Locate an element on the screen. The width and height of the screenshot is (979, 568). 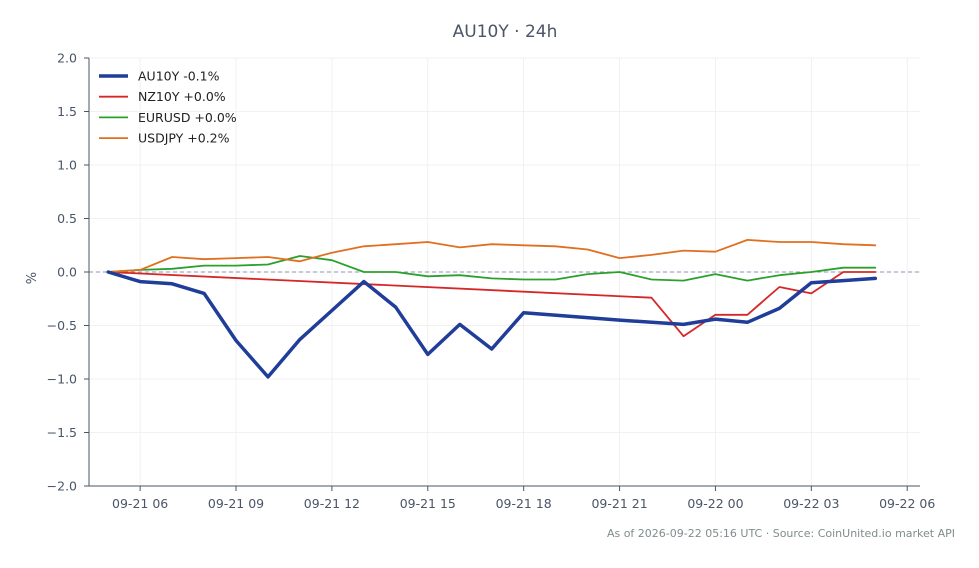
x-tick-label: 09-22 00 is located at coordinates (715, 503).